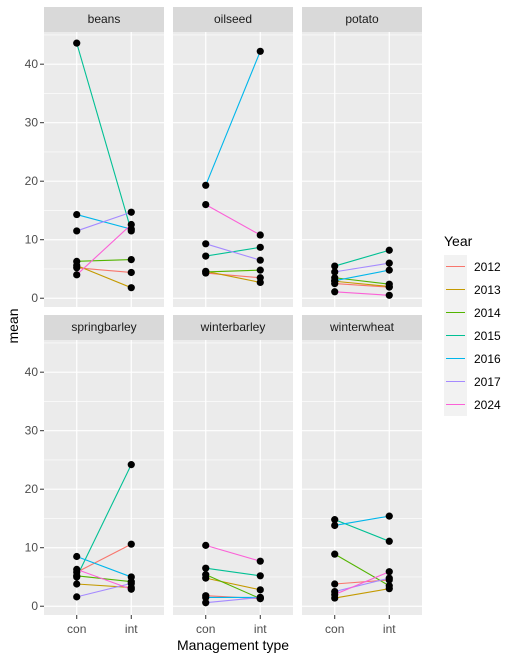  Describe the element at coordinates (13, 325) in the screenshot. I see `y-axis-title: mean` at that location.